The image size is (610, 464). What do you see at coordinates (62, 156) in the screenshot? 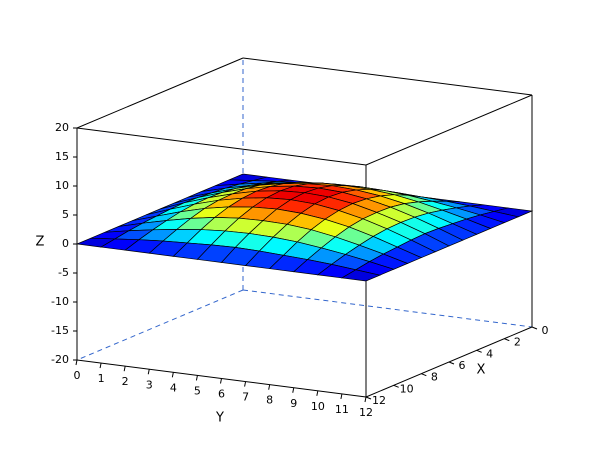
I see `z-tick-label: 15` at bounding box center [62, 156].